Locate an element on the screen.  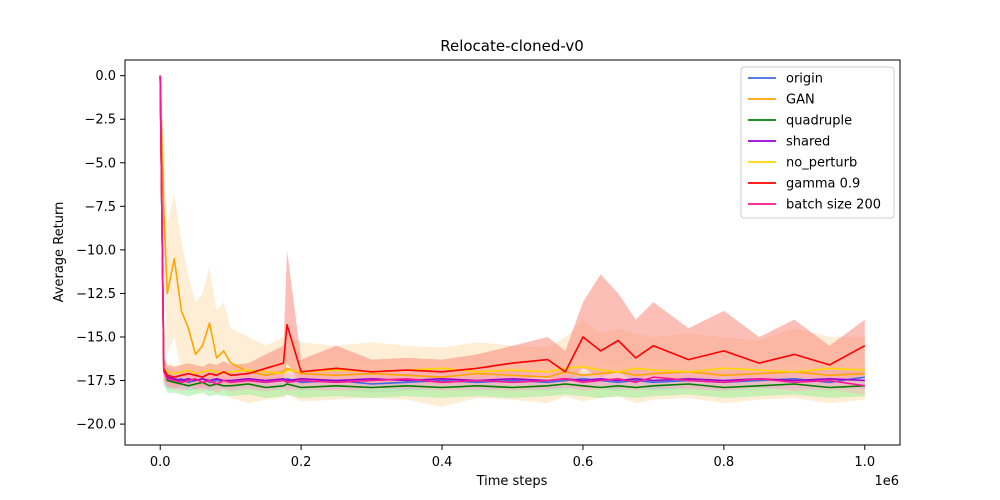
x-tick-label: 0.2 is located at coordinates (301, 462).